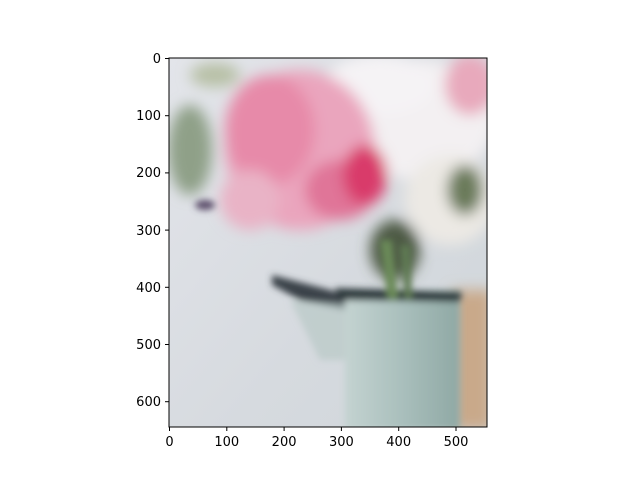 This screenshot has width=640, height=480. What do you see at coordinates (148, 345) in the screenshot?
I see `y-tick-label: 500` at bounding box center [148, 345].